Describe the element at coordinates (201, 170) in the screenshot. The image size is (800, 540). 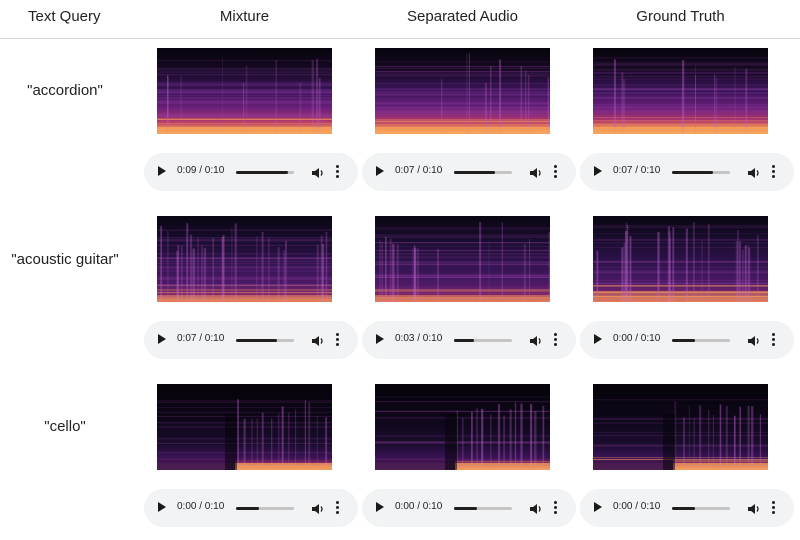
I see `playback-time: 0:09 / 0:10` at that location.